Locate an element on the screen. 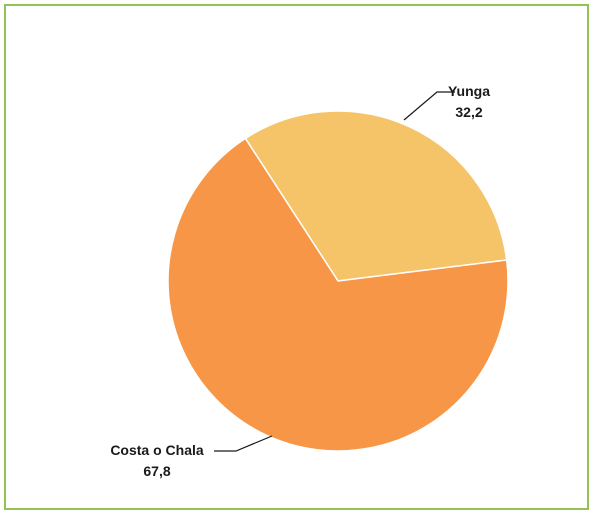 Image resolution: width=596 pixels, height=517 pixels. slice-label-yunga: Yunga is located at coordinates (469, 91).